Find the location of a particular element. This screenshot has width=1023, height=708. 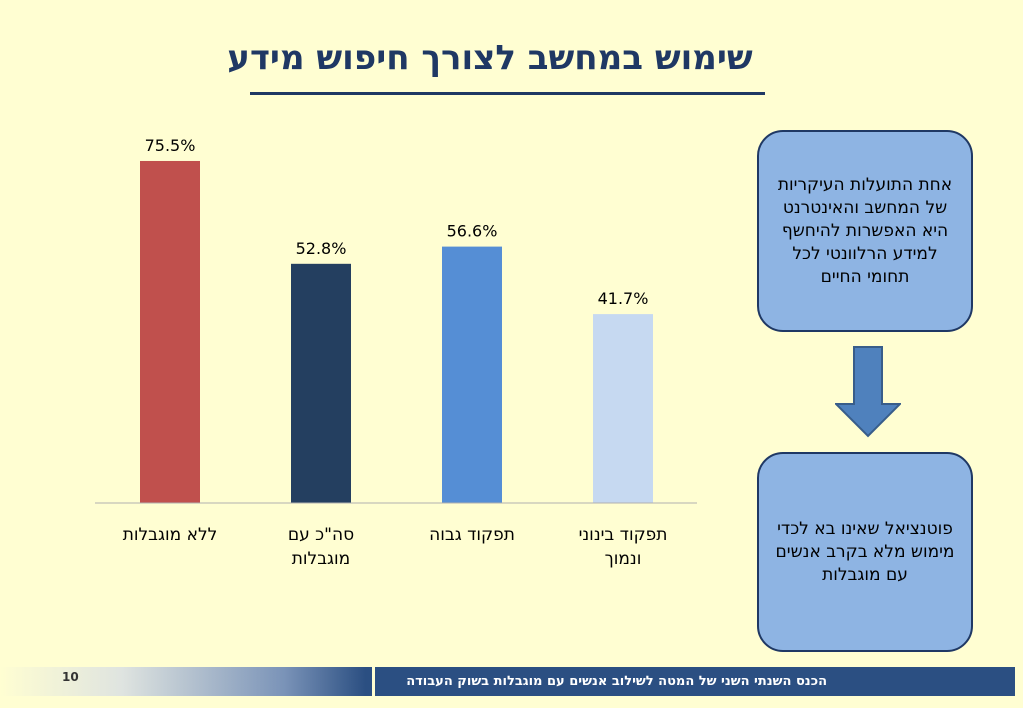

category-label-2-0: תפקוד גבוה is located at coordinates (472, 535).